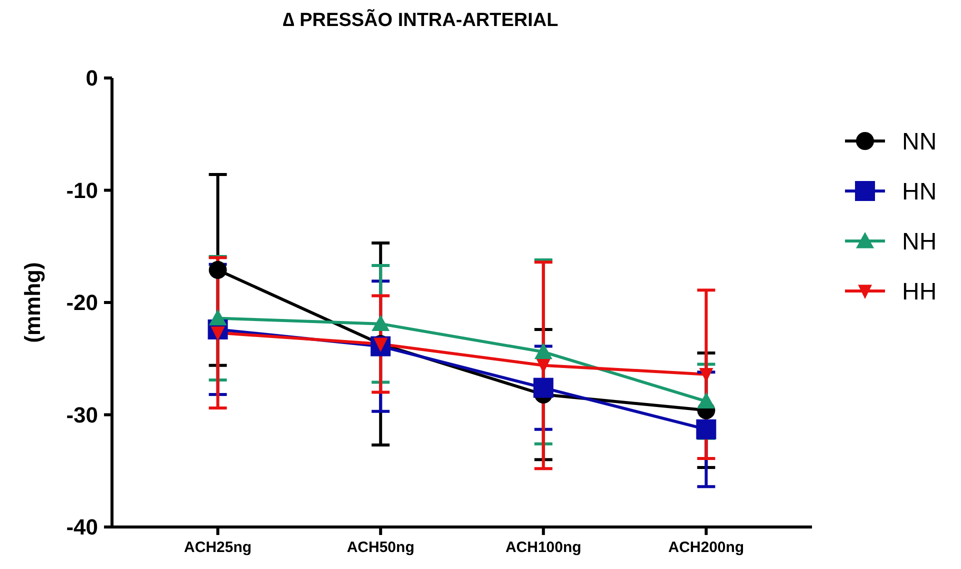 This screenshot has height=569, width=961. Describe the element at coordinates (32, 302) in the screenshot. I see `y-axis-title: (mmhg)` at that location.